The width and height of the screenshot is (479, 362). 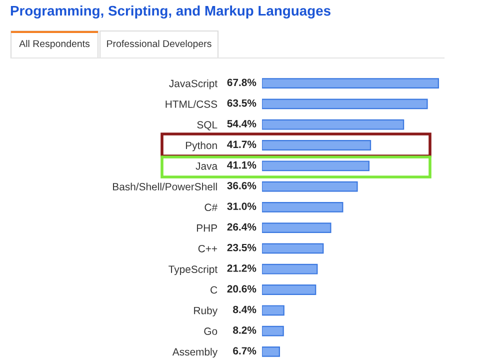 I want to click on text: Professional Developers, so click(x=159, y=45).